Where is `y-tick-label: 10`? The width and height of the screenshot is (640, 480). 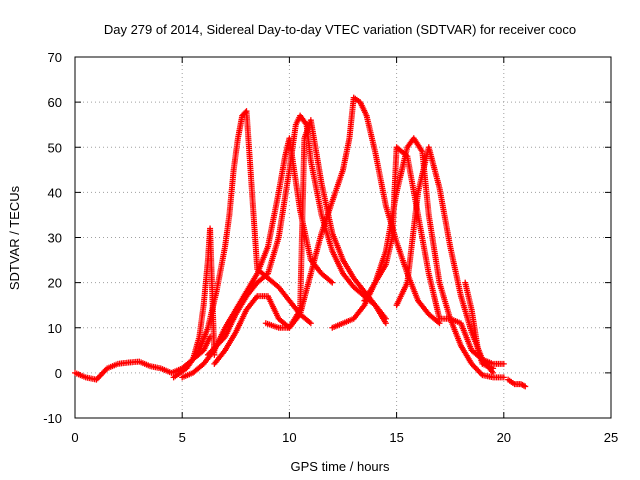 y-tick-label: 10 is located at coordinates (55, 328).